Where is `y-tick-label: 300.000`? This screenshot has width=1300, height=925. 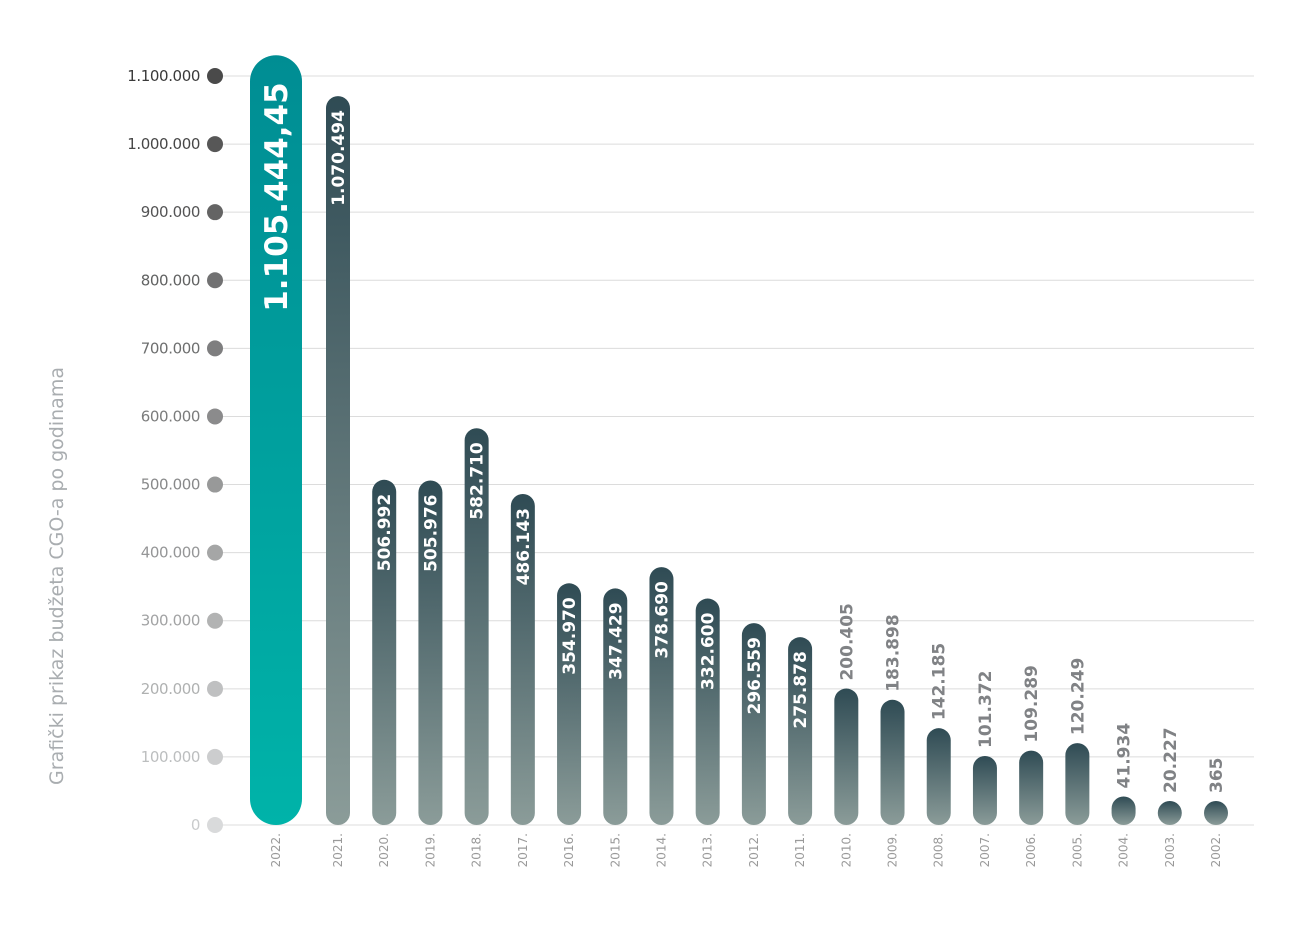
y-tick-label: 300.000 is located at coordinates (170, 621).